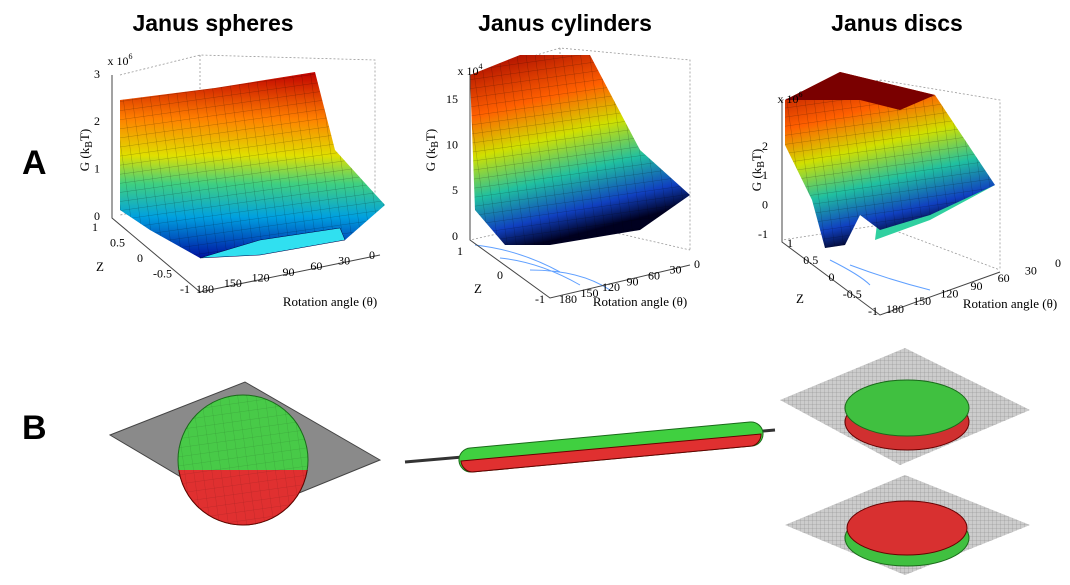 The width and height of the screenshot is (1070, 585). I want to click on row-label: A, so click(34, 163).